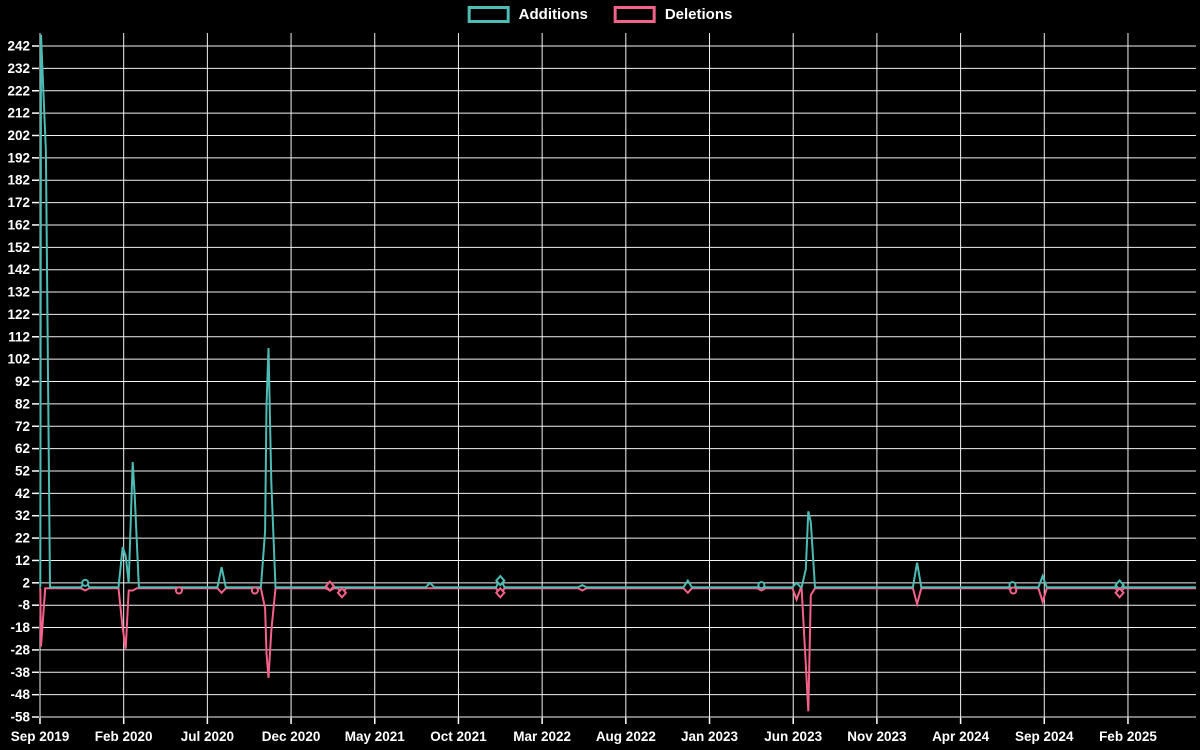 The height and width of the screenshot is (750, 1200). I want to click on x-tick-label: Jul 2020, so click(207, 736).